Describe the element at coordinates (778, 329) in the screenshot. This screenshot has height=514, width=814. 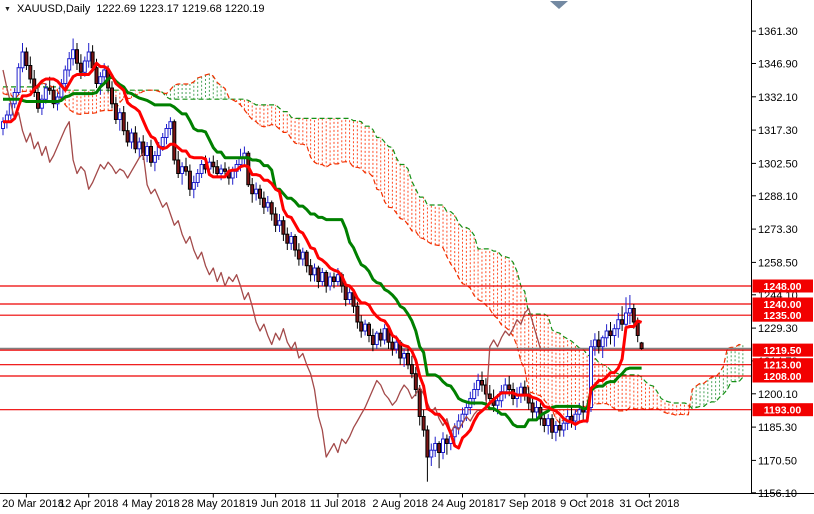
I see `y-axis-tick-label: 1229.30` at that location.